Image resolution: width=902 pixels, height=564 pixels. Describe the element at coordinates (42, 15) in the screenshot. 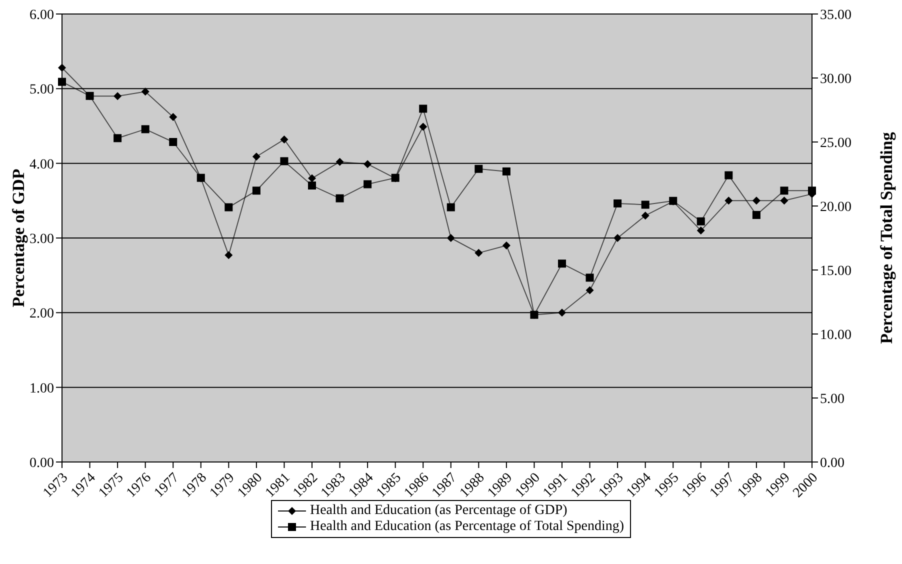

I see `y-tick-label: 6.00` at that location.